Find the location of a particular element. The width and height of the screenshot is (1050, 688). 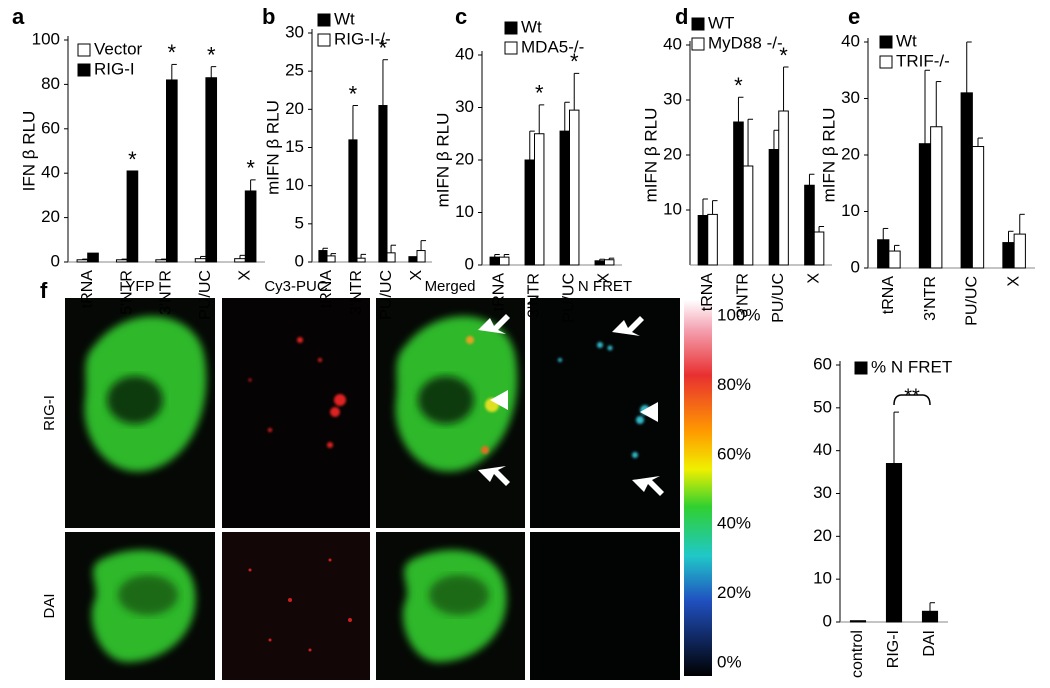

legend-label: RIG-I is located at coordinates (114, 68).